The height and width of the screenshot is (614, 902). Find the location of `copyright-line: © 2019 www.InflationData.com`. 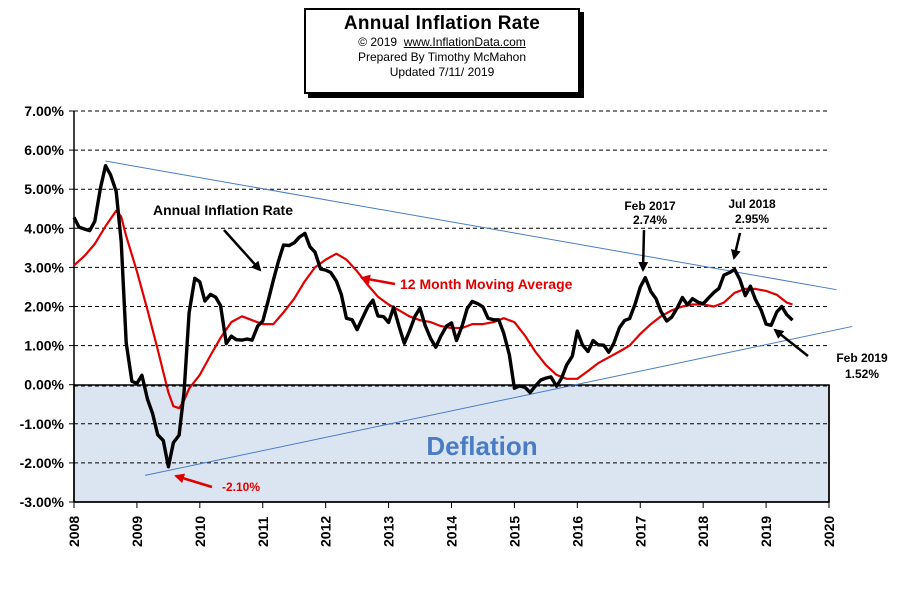

copyright-line: © 2019 www.InflationData.com is located at coordinates (442, 42).